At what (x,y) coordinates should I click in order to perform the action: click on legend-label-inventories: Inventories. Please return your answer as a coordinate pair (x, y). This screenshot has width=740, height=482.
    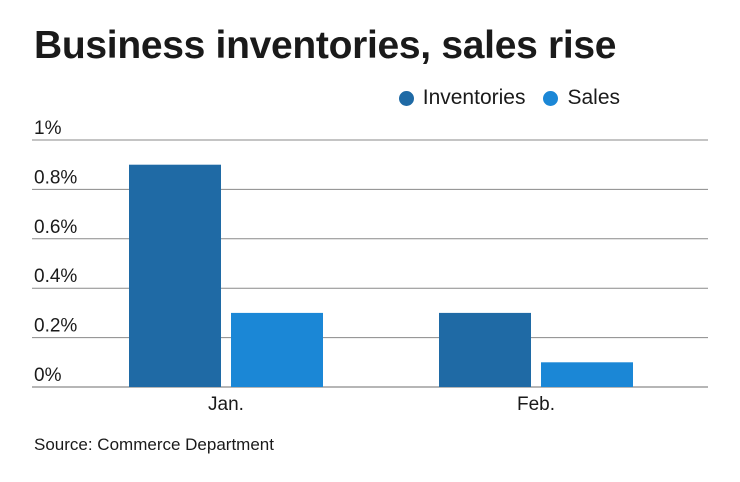
    Looking at the image, I should click on (474, 97).